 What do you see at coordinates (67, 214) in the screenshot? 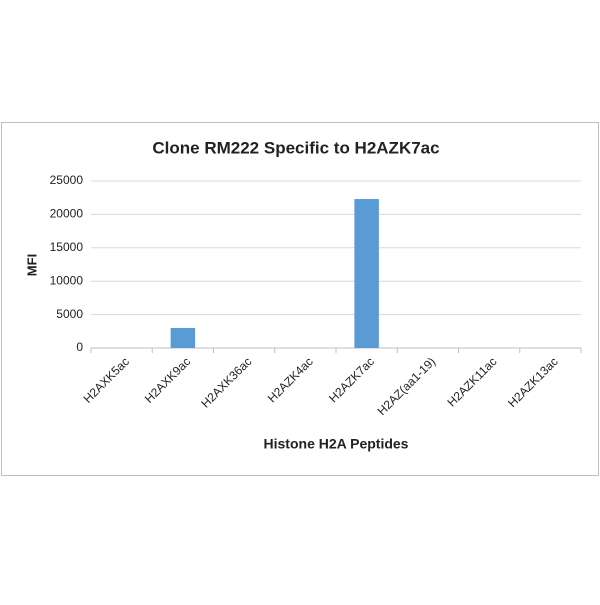
I see `y-tick-label: 20000` at bounding box center [67, 214].